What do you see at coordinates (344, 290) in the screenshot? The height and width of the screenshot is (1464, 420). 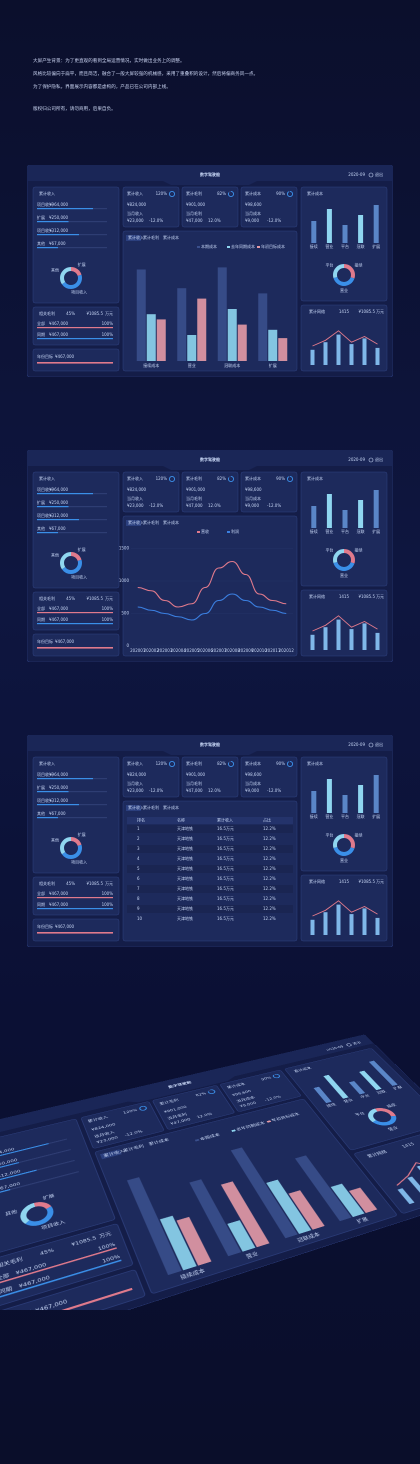 I see `donut-label: 营业` at bounding box center [344, 290].